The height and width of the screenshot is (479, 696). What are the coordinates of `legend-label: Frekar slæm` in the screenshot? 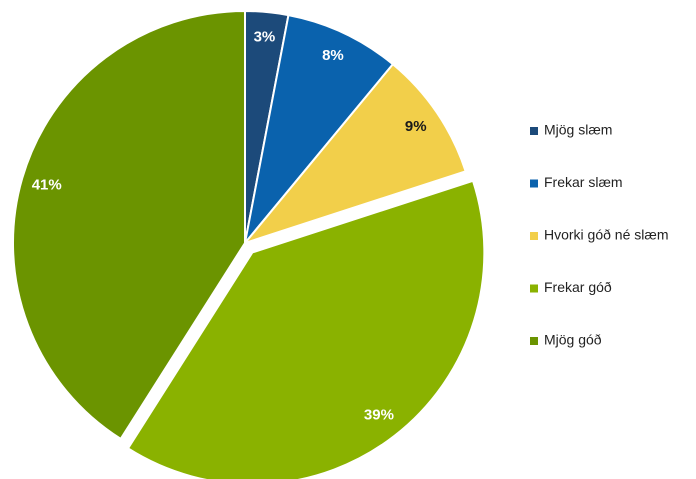 It's located at (583, 182).